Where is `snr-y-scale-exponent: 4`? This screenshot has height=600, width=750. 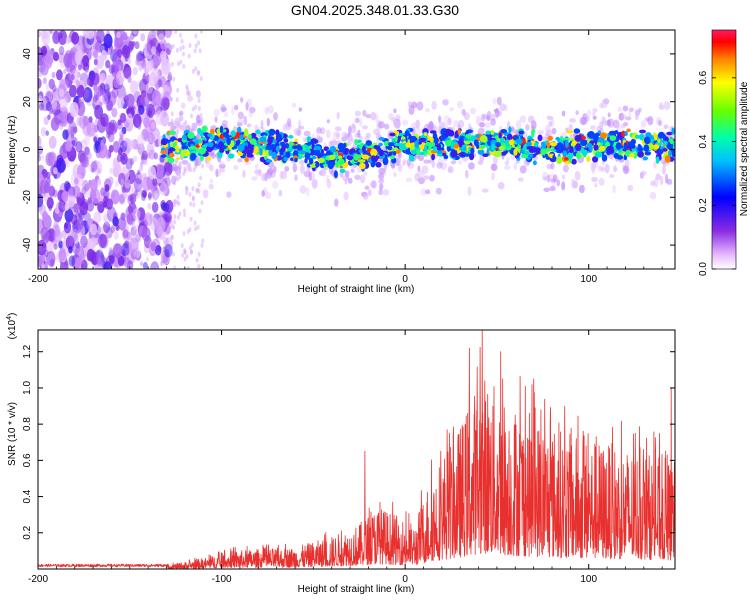
snr-y-scale-exponent: 4 is located at coordinates (9, 318).